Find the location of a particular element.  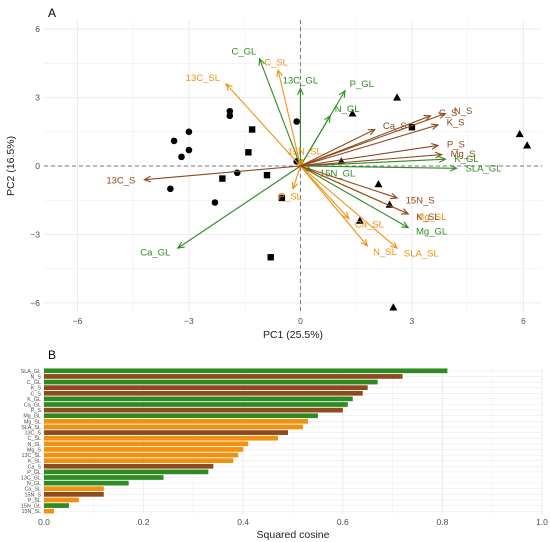

x-tick-label: 1.0 is located at coordinates (542, 522).